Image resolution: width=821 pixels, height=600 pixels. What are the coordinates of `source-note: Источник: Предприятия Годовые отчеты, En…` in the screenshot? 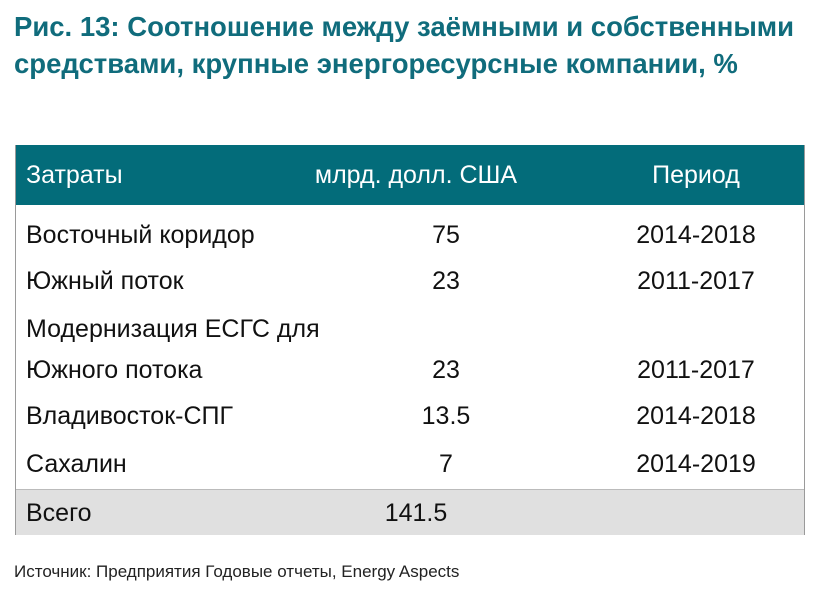 It's located at (237, 571).